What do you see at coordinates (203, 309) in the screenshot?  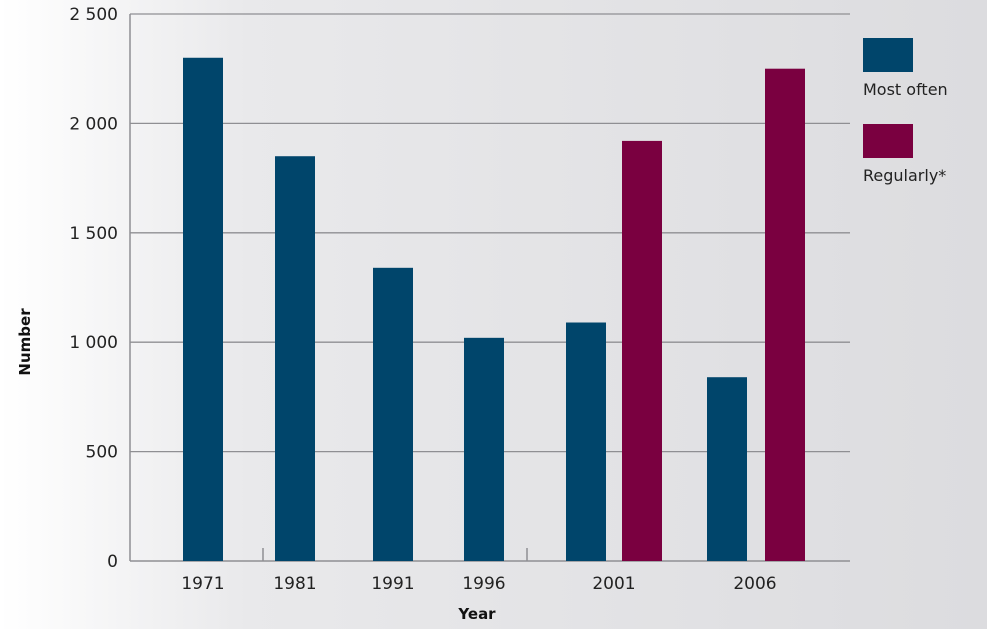 I see `bar-1971-most-often` at bounding box center [203, 309].